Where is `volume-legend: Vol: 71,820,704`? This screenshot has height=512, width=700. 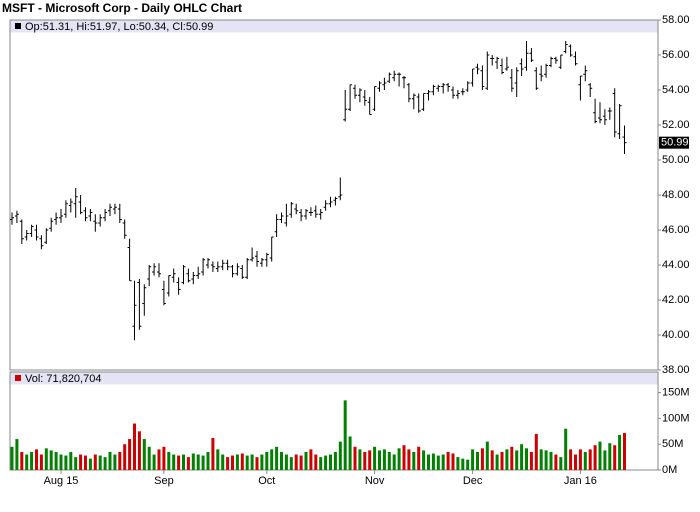 volume-legend: Vol: 71,820,704 is located at coordinates (63, 379).